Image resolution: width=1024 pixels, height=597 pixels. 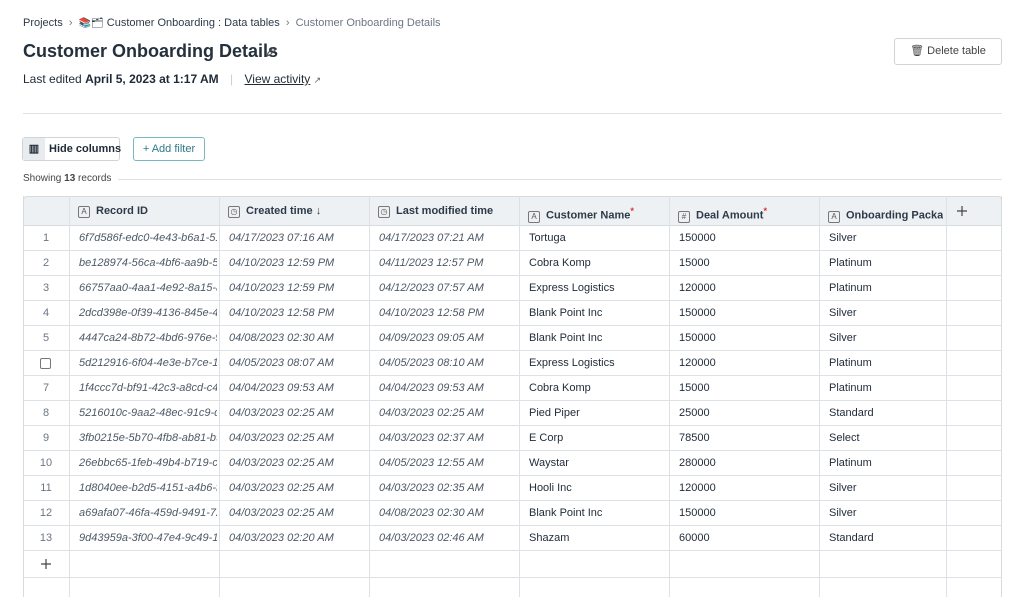 I want to click on table-cell: Shazam, so click(x=549, y=538).